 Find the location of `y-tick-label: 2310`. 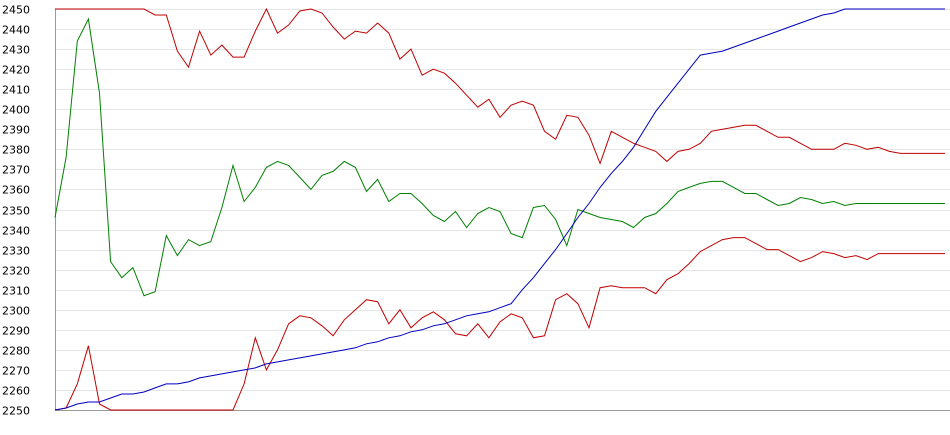

y-tick-label: 2310 is located at coordinates (16, 291).